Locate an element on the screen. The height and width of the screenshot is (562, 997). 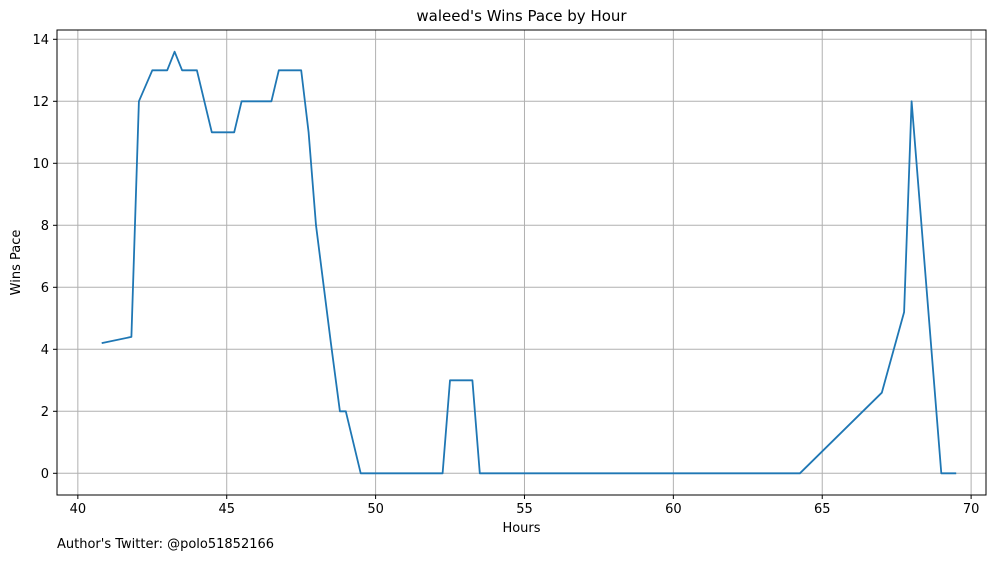
x-tick-label: 65 is located at coordinates (822, 509).